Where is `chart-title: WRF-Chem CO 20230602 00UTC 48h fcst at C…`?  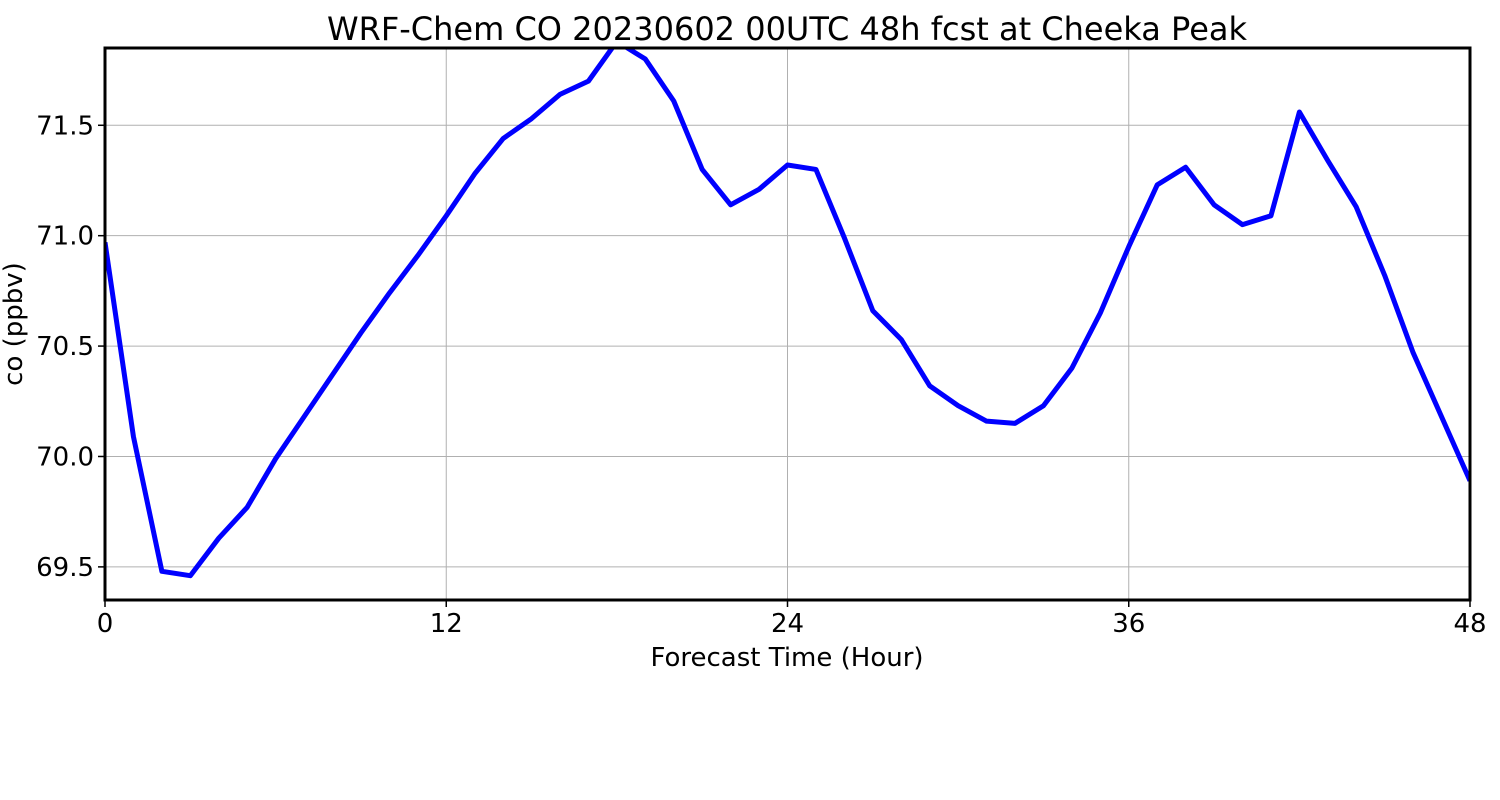 chart-title: WRF-Chem CO 20230602 00UTC 48h fcst at C… is located at coordinates (787, 29).